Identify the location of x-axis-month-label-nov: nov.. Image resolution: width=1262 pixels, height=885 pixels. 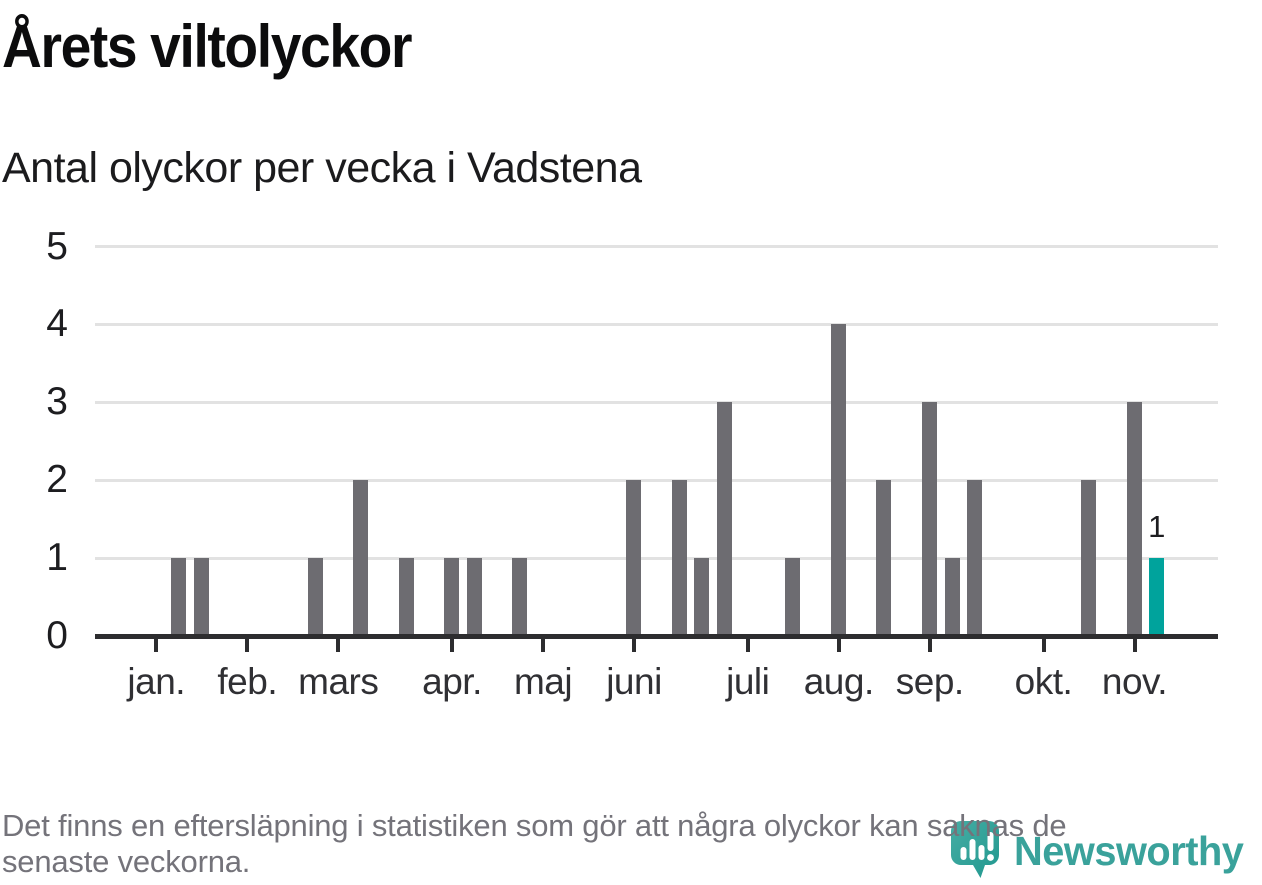
(1134, 681).